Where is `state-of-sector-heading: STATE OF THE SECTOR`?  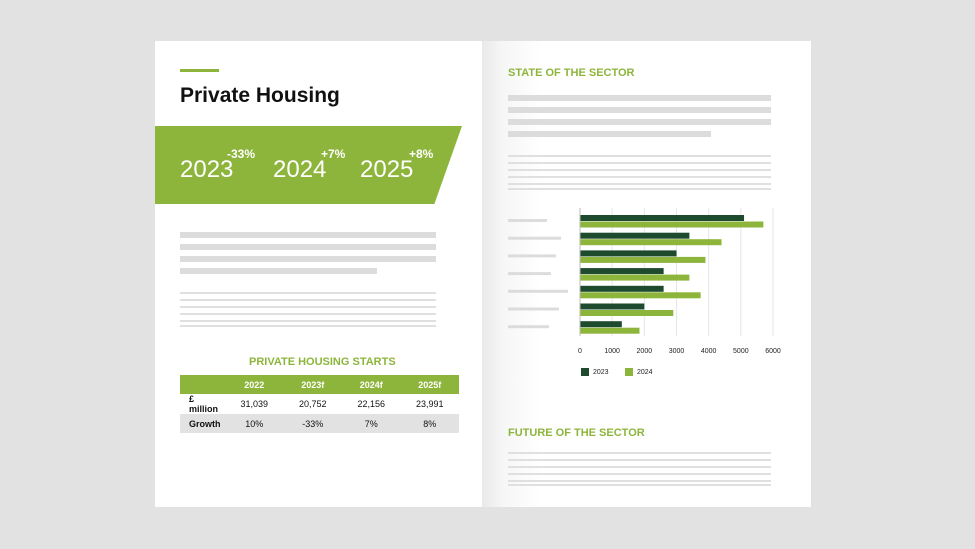 state-of-sector-heading: STATE OF THE SECTOR is located at coordinates (571, 73).